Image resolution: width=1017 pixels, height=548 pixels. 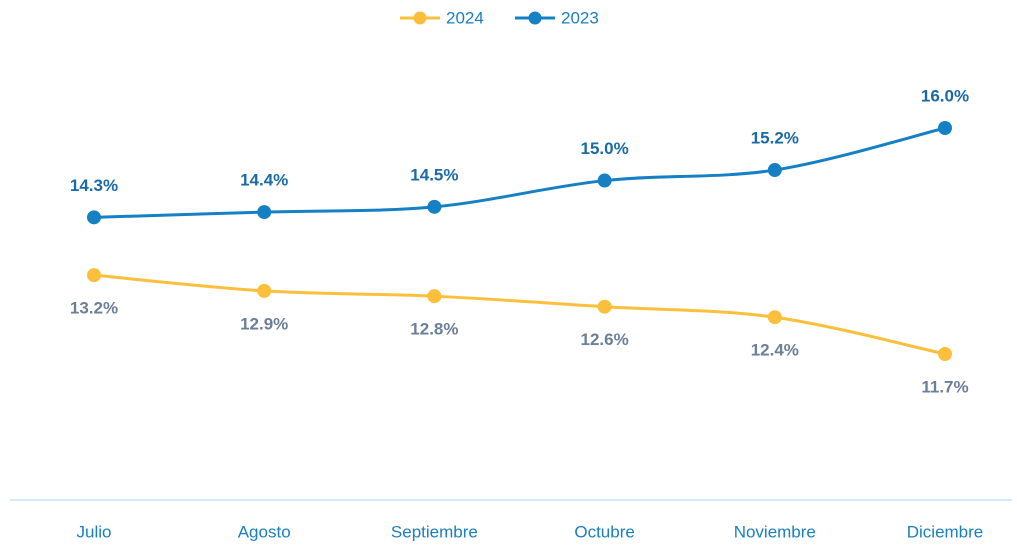 I want to click on value-label: 13.2%, so click(x=94, y=308).